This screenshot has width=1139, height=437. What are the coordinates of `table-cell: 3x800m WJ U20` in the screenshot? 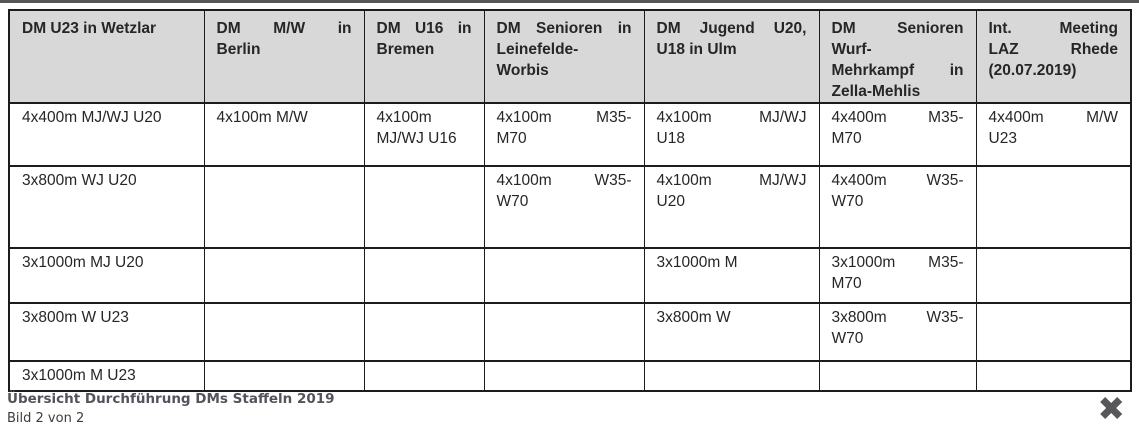 It's located at (106, 207).